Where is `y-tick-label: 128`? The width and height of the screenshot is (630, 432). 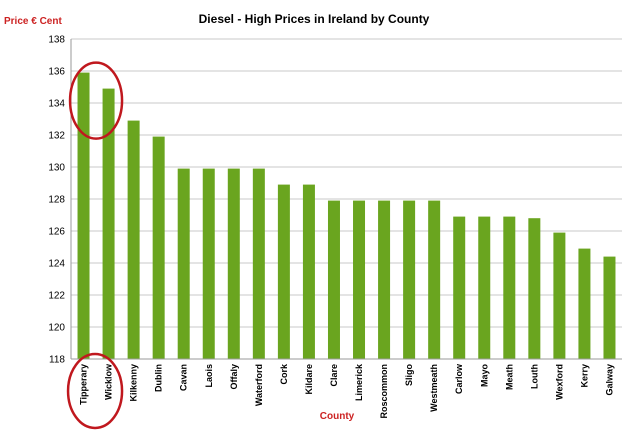
y-tick-label: 128 is located at coordinates (56, 200).